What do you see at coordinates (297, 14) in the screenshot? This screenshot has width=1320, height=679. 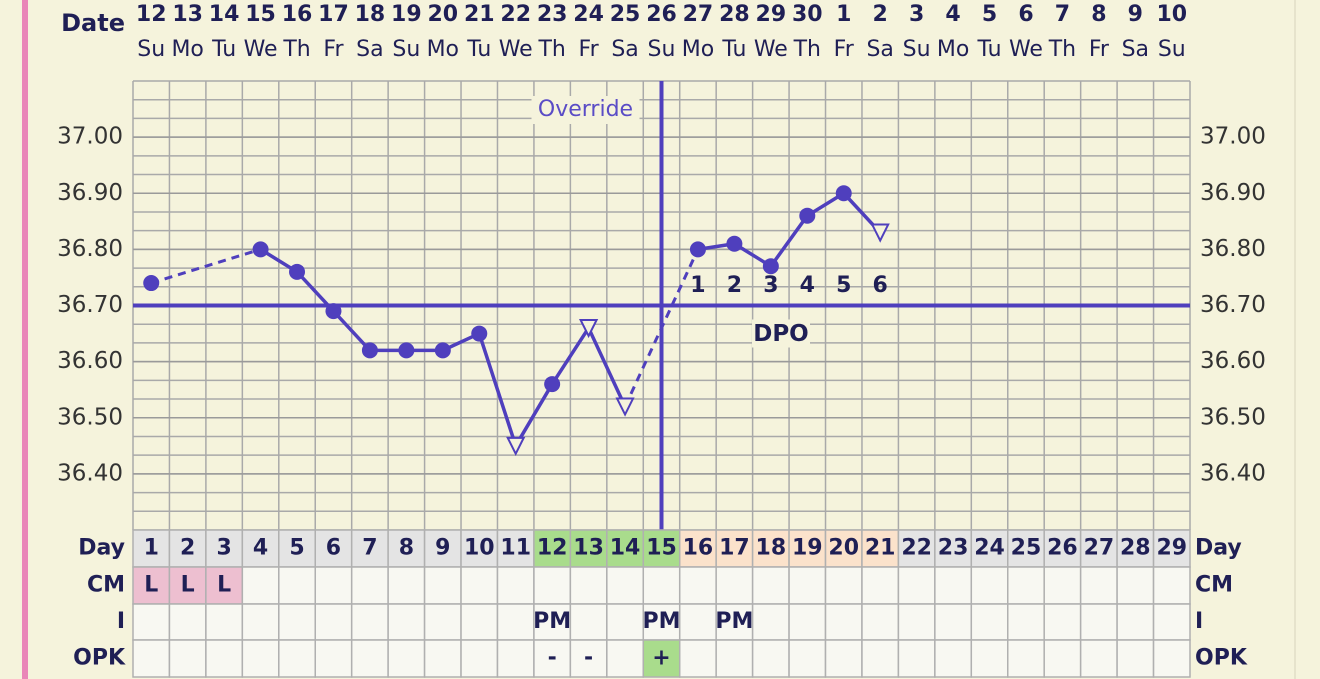 I see `date-label: 16` at bounding box center [297, 14].